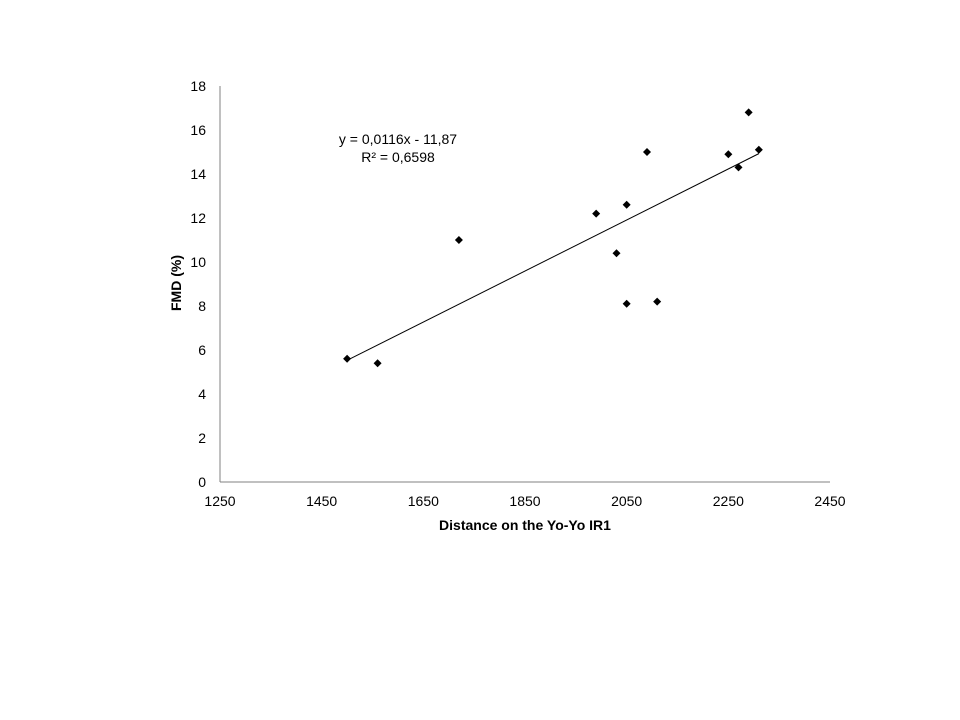 The height and width of the screenshot is (720, 960). Describe the element at coordinates (398, 139) in the screenshot. I see `trendline-equation: y = 0,0116x - 11,87` at that location.